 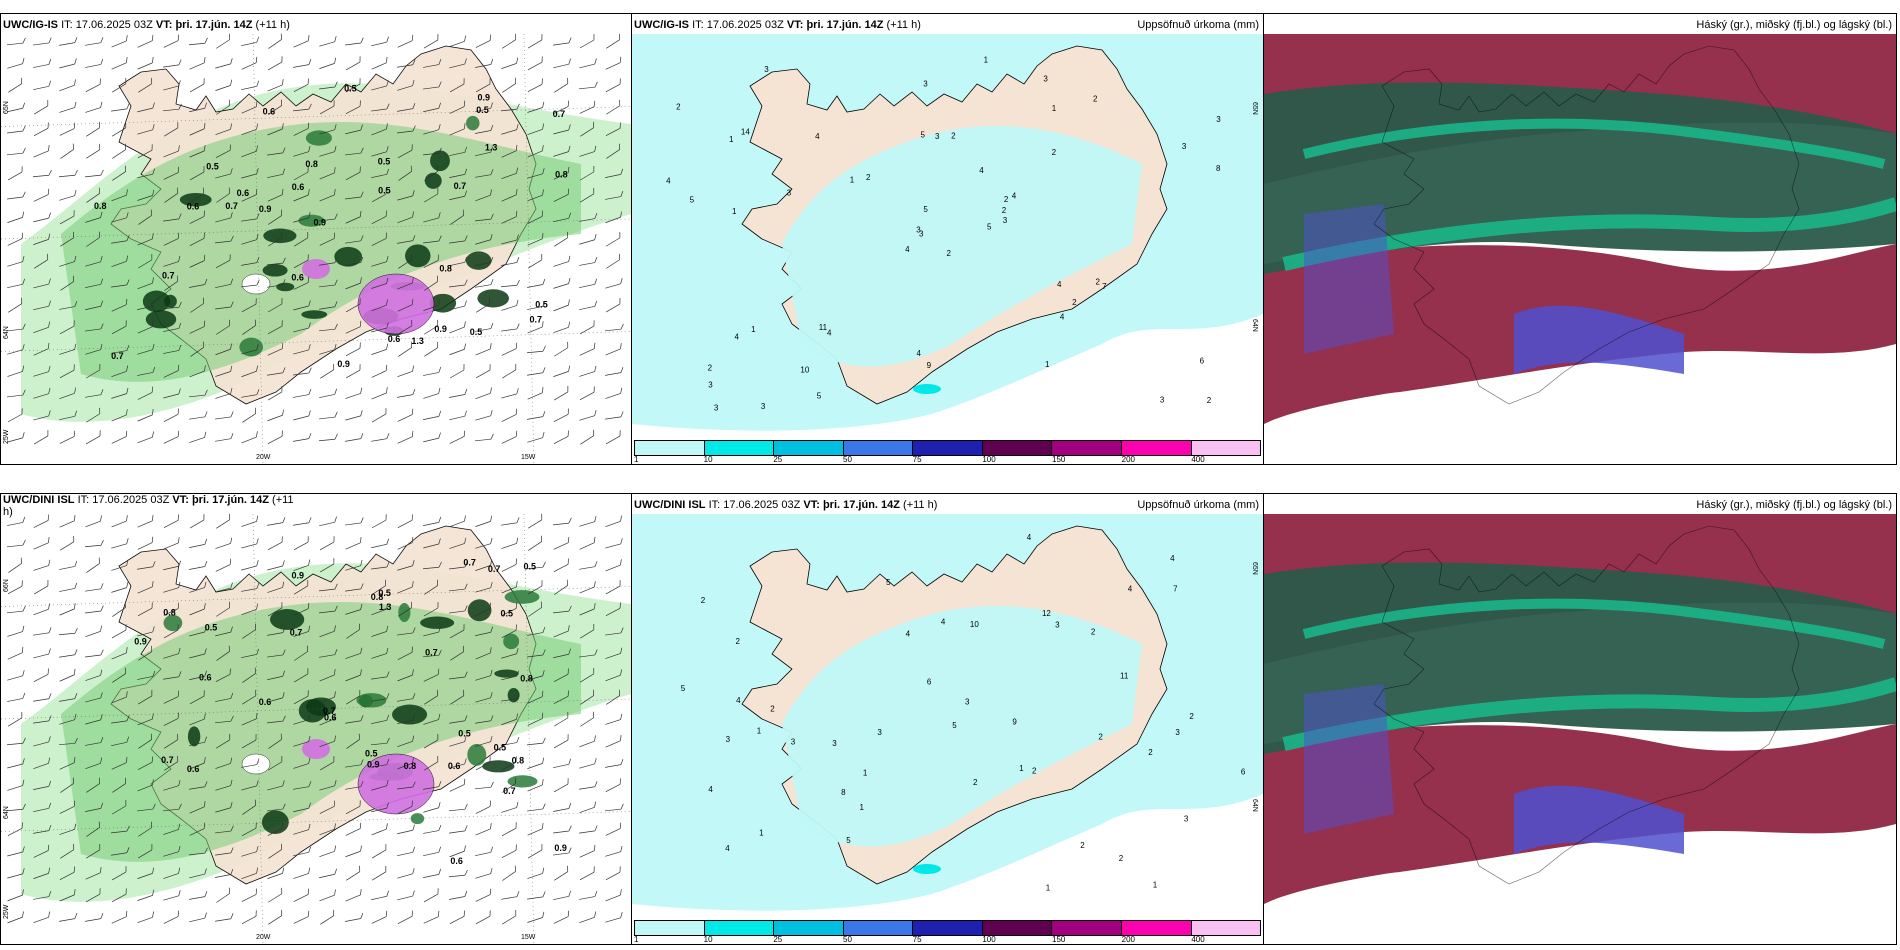 What do you see at coordinates (1128, 939) in the screenshot?
I see `colorbar-tick-label: 200` at bounding box center [1128, 939].